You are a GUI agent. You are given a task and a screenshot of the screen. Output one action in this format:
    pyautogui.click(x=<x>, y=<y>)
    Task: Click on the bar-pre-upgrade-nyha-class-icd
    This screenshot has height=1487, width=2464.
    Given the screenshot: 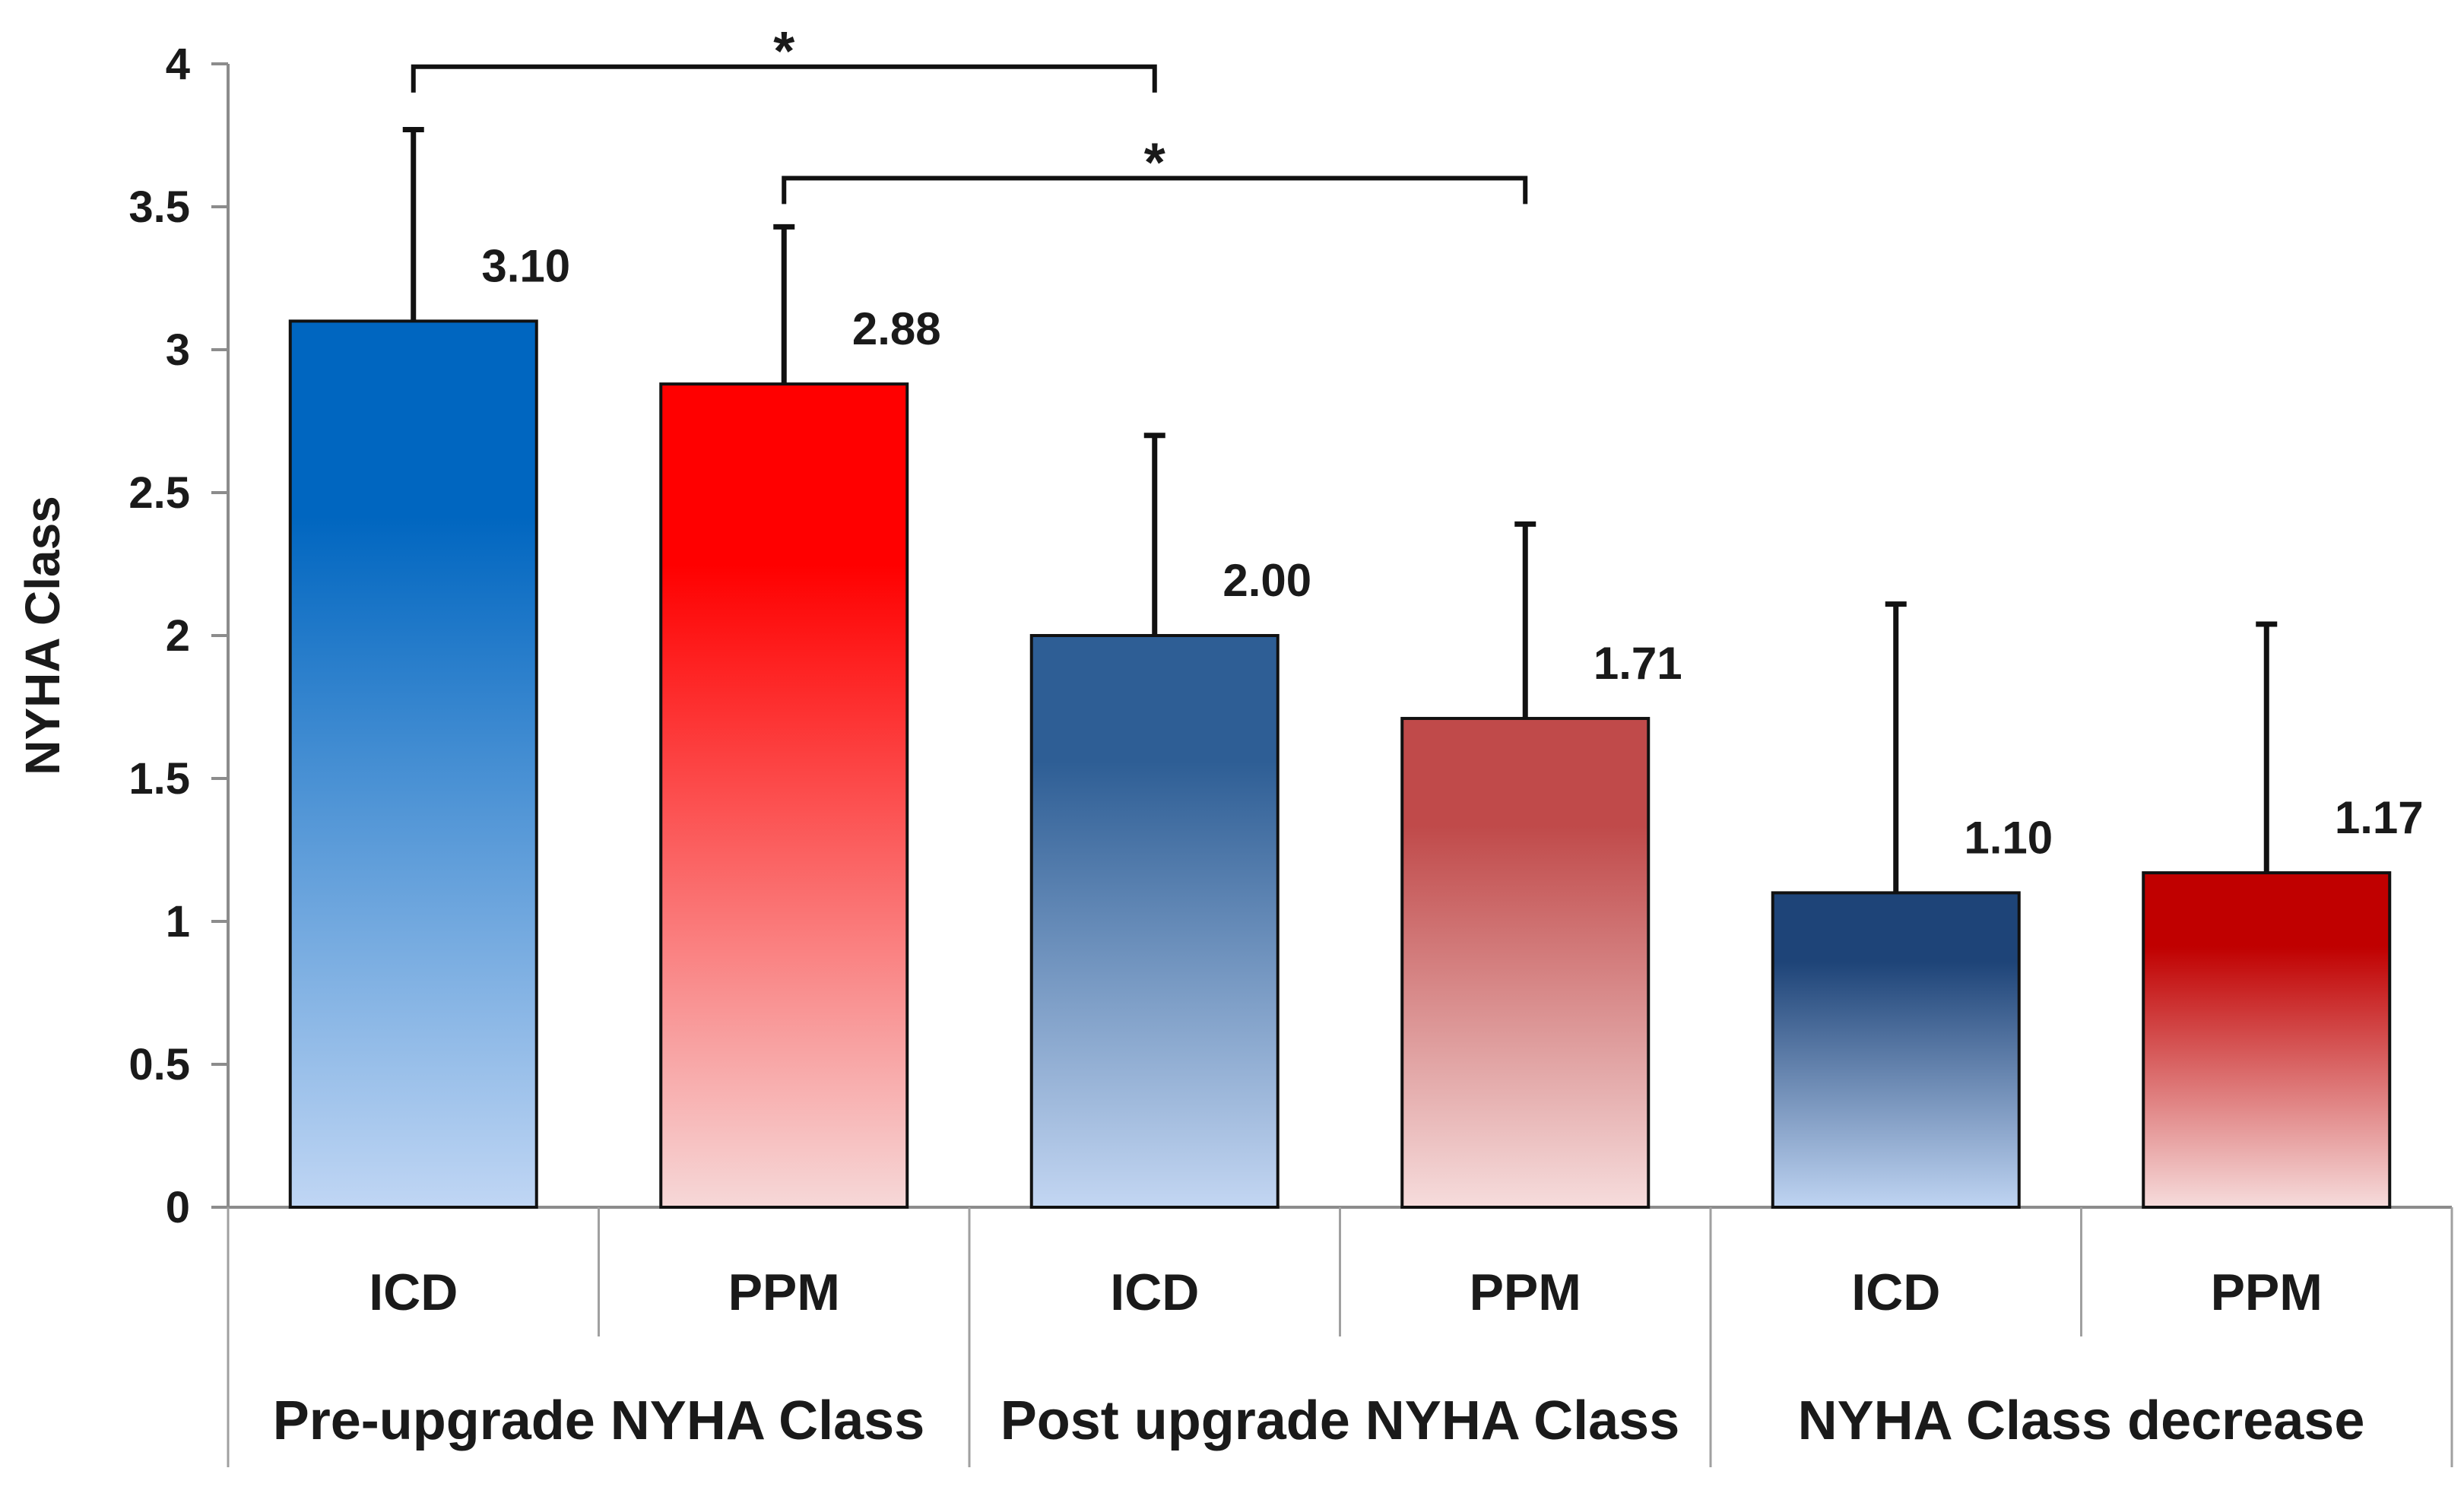 What is the action you would take?
    pyautogui.click(x=413, y=764)
    